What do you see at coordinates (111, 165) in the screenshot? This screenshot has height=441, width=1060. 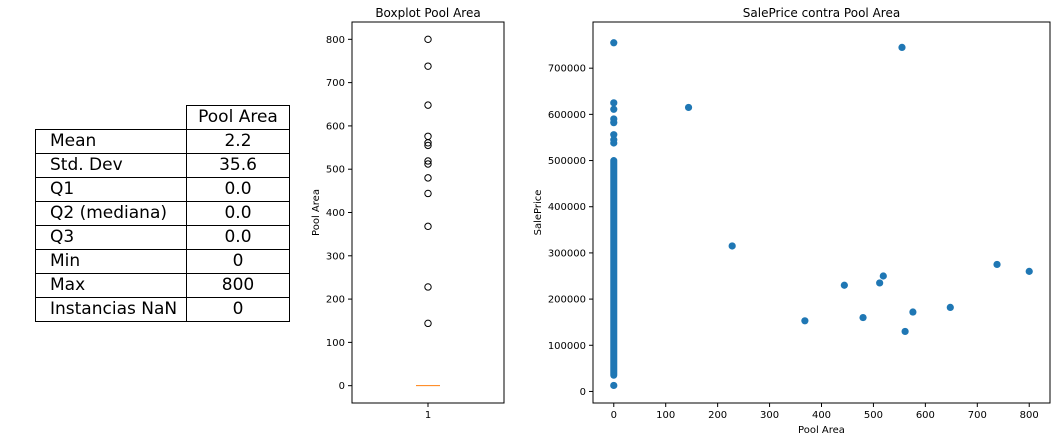 I see `table-row-label: Std. Dev` at bounding box center [111, 165].